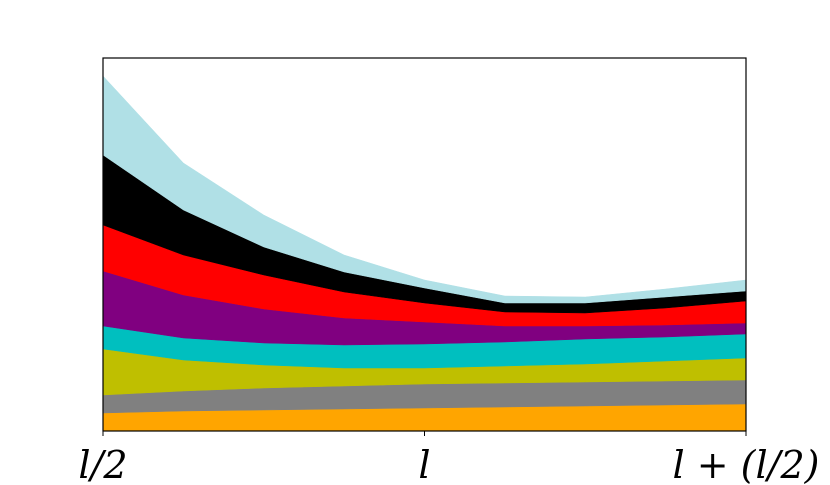 The height and width of the screenshot is (485, 830). I want to click on x-tick-label: l/2, so click(102, 464).